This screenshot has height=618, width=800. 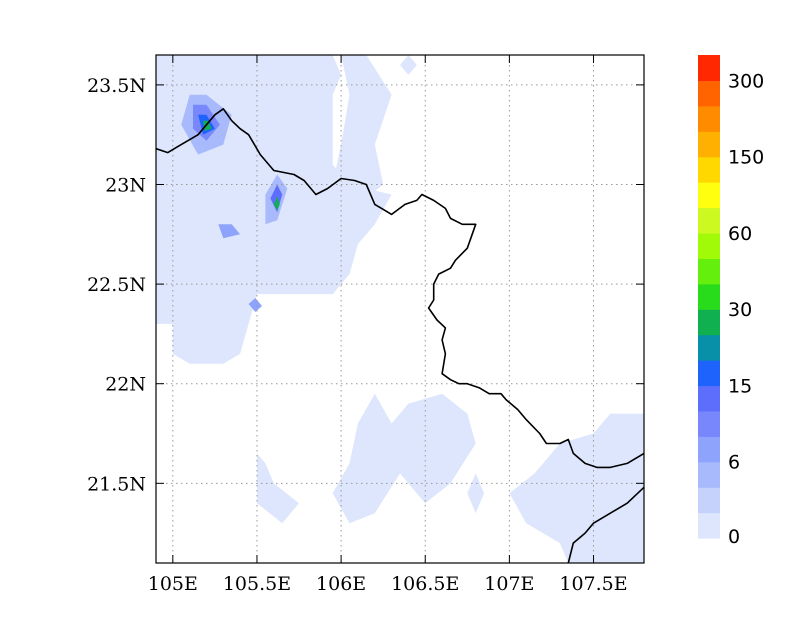 I want to click on x-tick-label: 106.5E, so click(x=425, y=584).